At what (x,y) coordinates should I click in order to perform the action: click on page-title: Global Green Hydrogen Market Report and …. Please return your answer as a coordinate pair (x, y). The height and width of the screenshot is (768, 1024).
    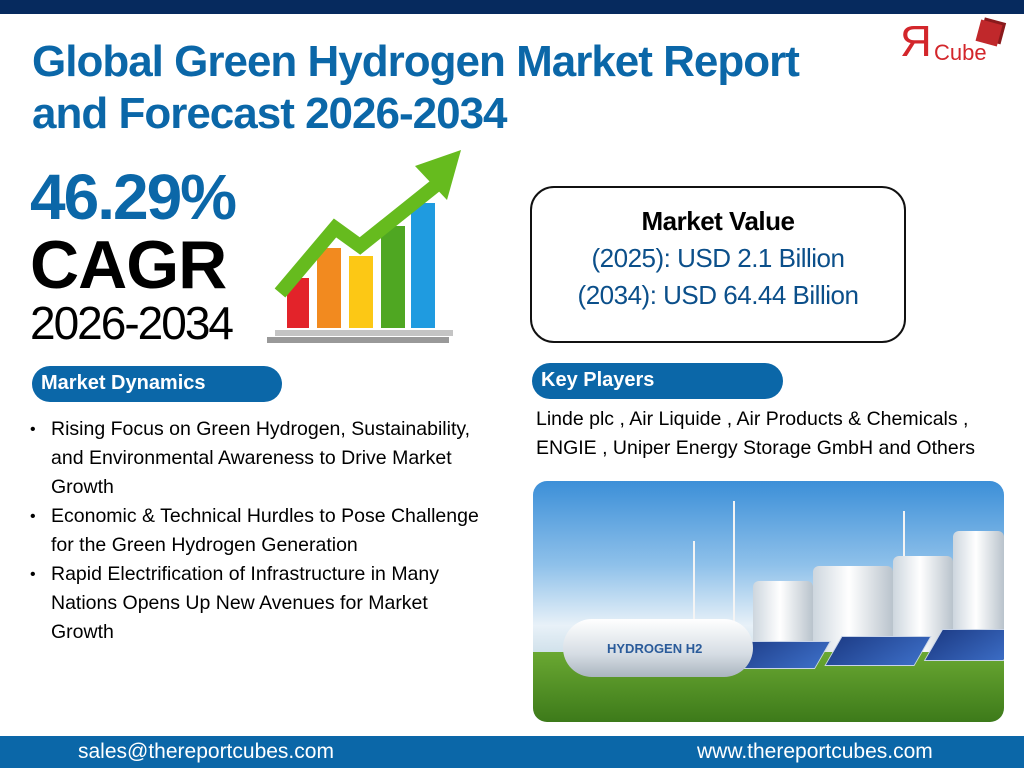
    Looking at the image, I should click on (416, 88).